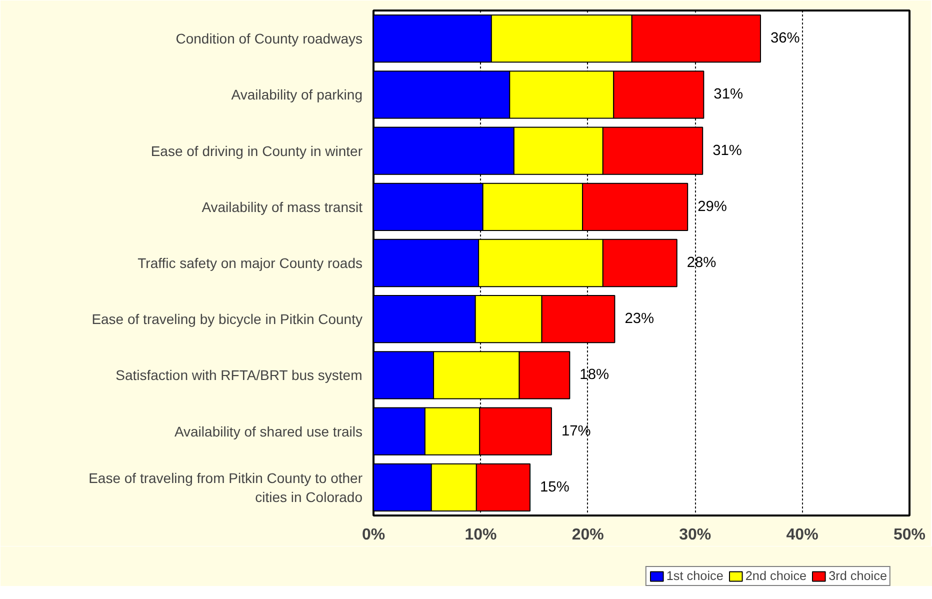 This screenshot has height=599, width=932. I want to click on y-tick-label: Satisfaction with RFTA/BRT bus system, so click(239, 375).